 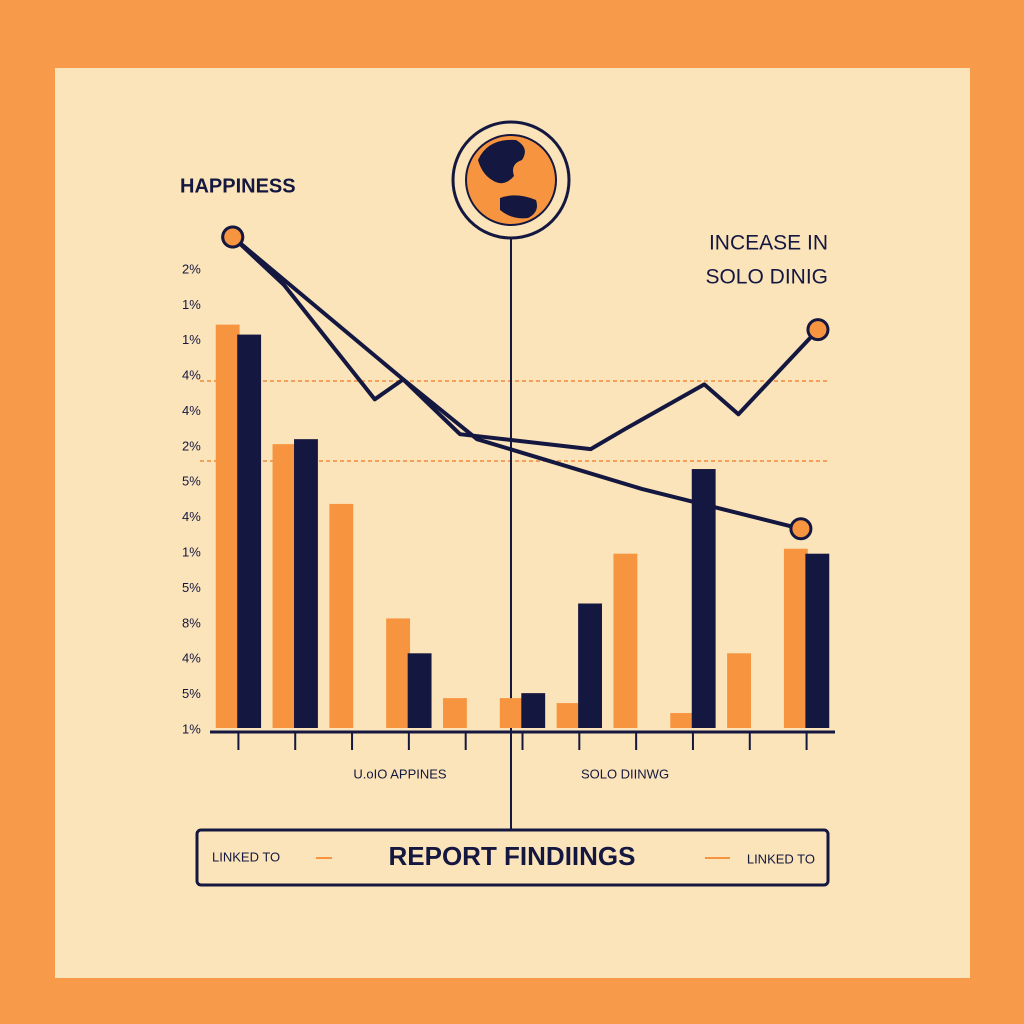 What do you see at coordinates (238, 186) in the screenshot?
I see `chart-title: HAPPINESS` at bounding box center [238, 186].